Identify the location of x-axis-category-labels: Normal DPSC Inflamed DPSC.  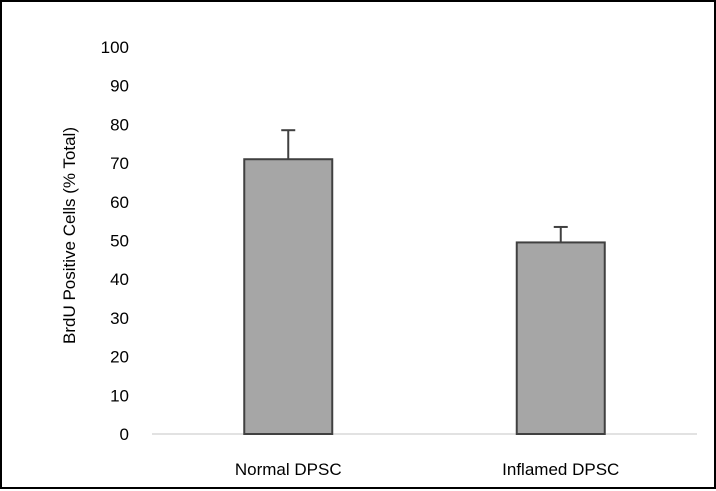
(427, 469).